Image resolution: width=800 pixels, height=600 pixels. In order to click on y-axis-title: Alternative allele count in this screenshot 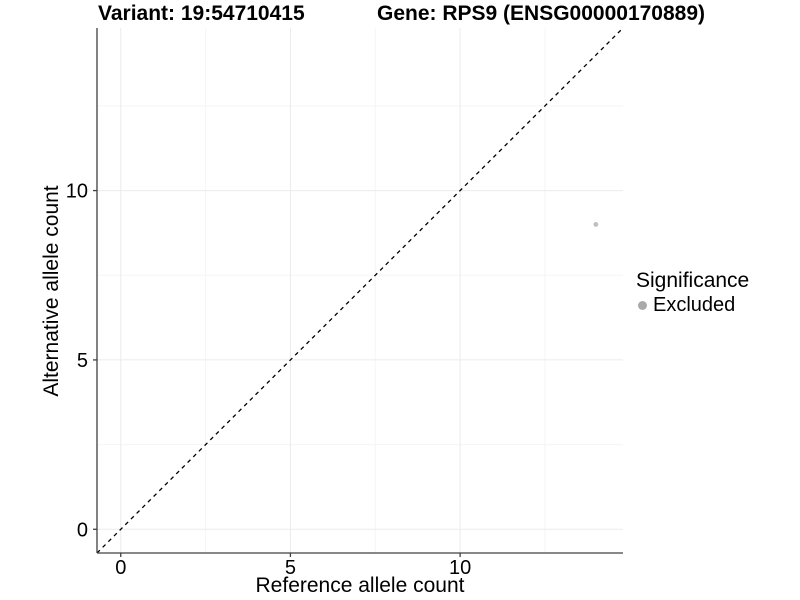, I will do `click(51, 291)`.